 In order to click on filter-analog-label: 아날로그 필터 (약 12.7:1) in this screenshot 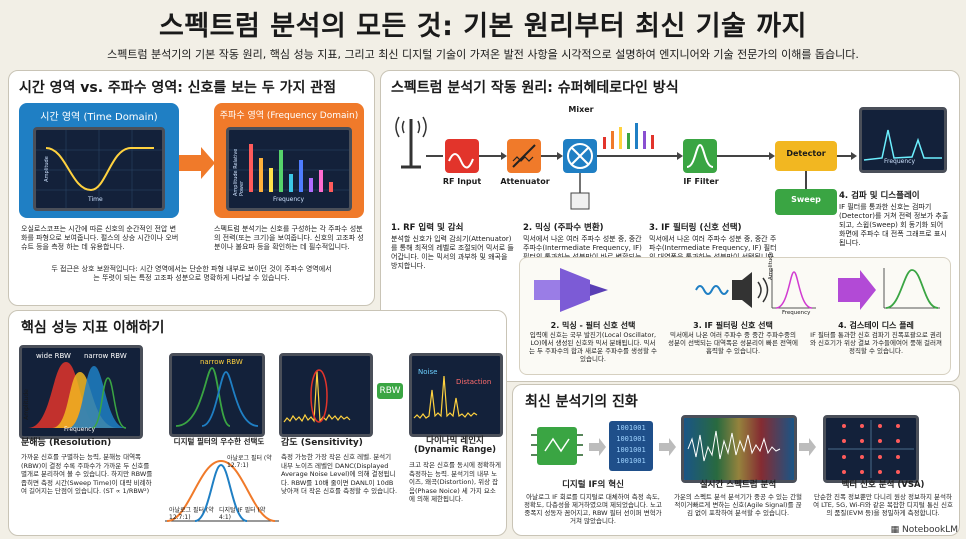, I will do `click(249, 462)`.